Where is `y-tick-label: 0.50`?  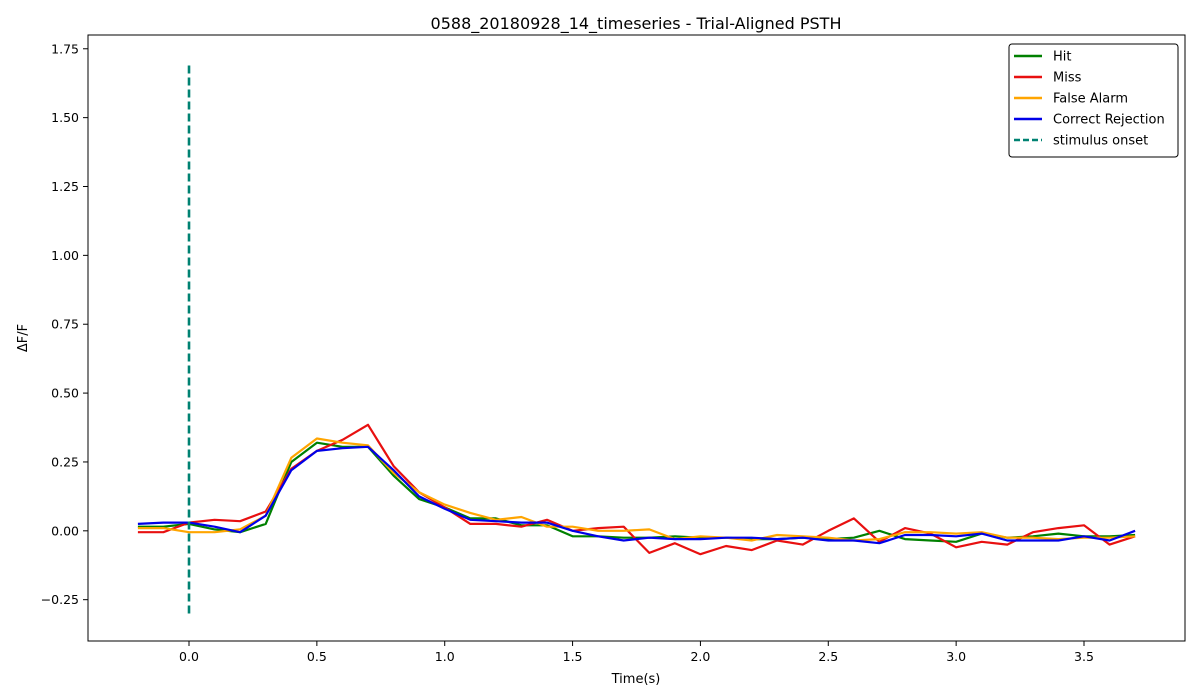
y-tick-label: 0.50 is located at coordinates (65, 393).